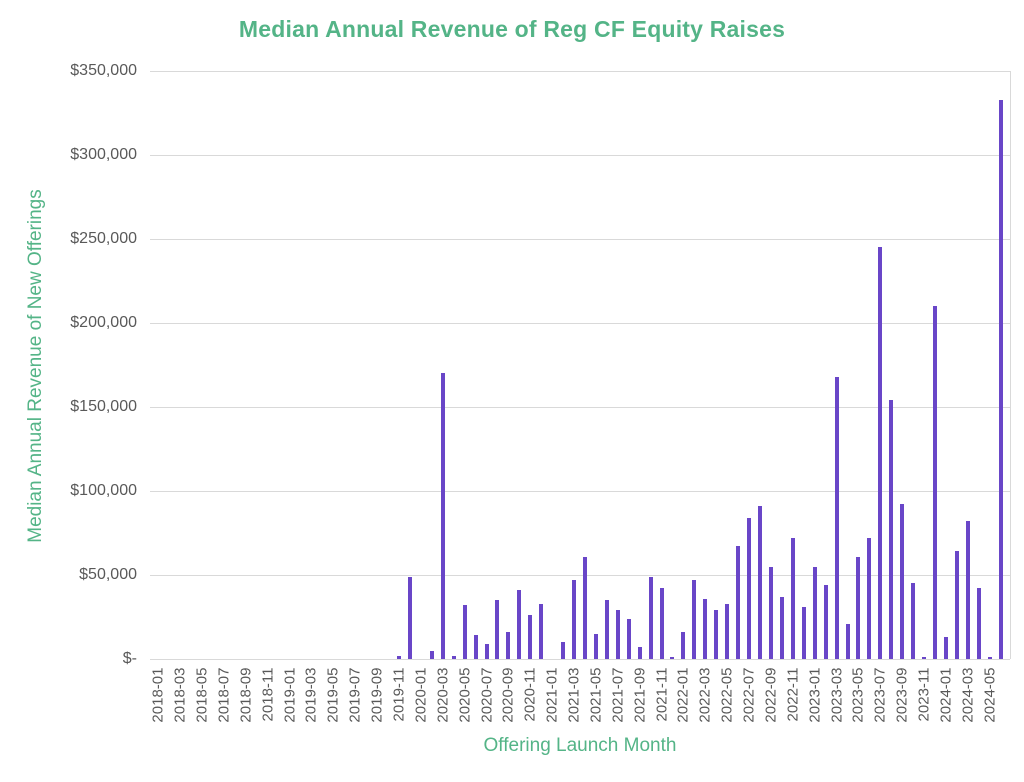  I want to click on x-tick-label: 2023-03, so click(837, 695).